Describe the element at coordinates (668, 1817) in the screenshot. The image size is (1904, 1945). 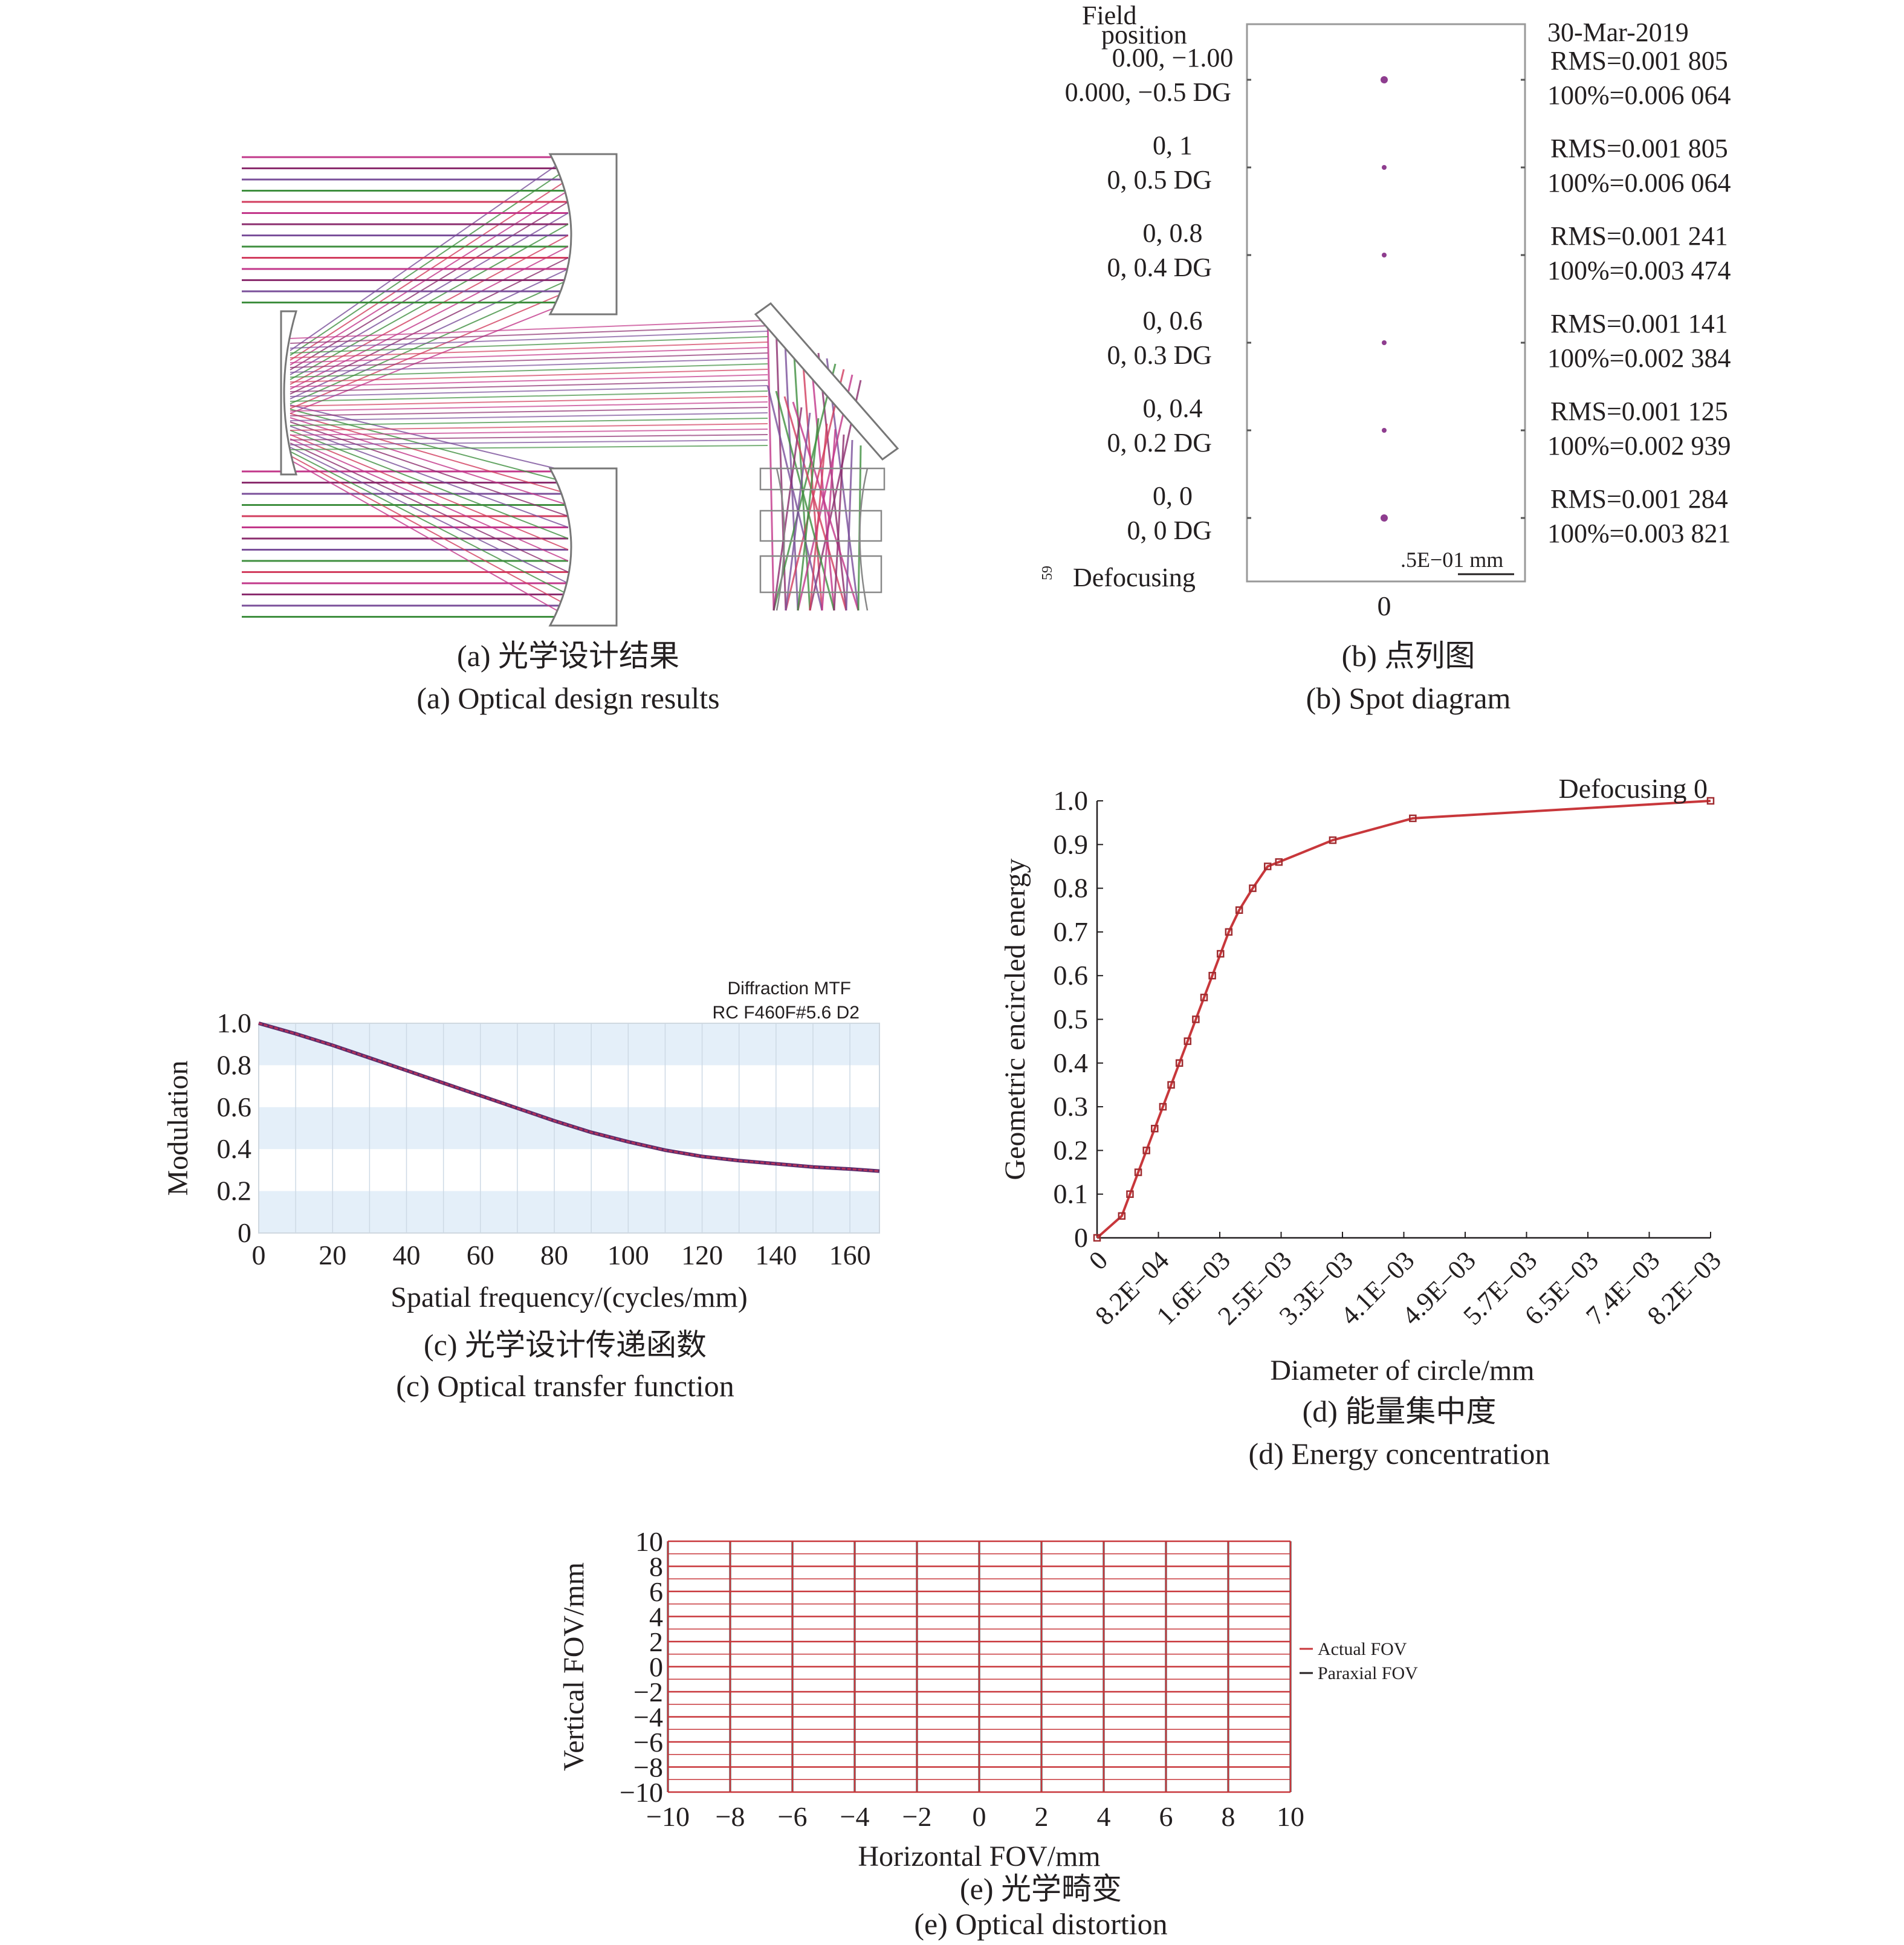
I see `dist-x-tick: −10` at that location.